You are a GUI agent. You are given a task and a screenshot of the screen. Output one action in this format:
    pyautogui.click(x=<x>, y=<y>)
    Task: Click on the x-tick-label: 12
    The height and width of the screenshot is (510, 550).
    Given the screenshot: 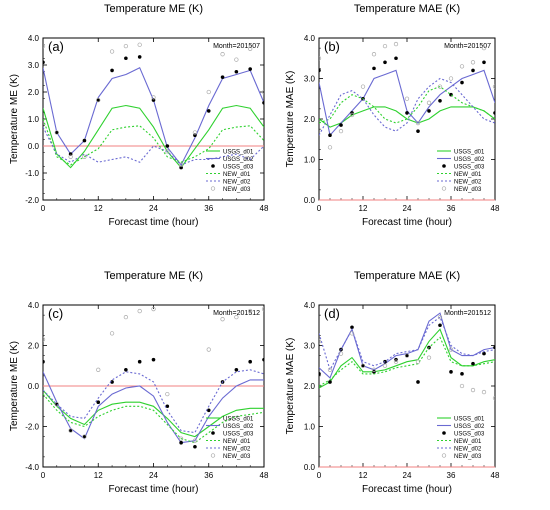 What is the action you would take?
    pyautogui.click(x=363, y=475)
    